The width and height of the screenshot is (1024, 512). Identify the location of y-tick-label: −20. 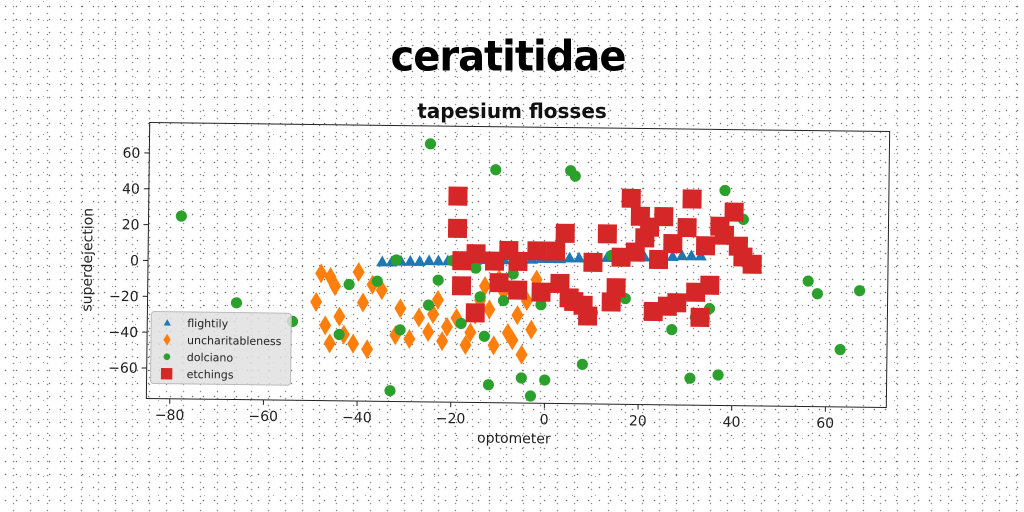
(124, 297).